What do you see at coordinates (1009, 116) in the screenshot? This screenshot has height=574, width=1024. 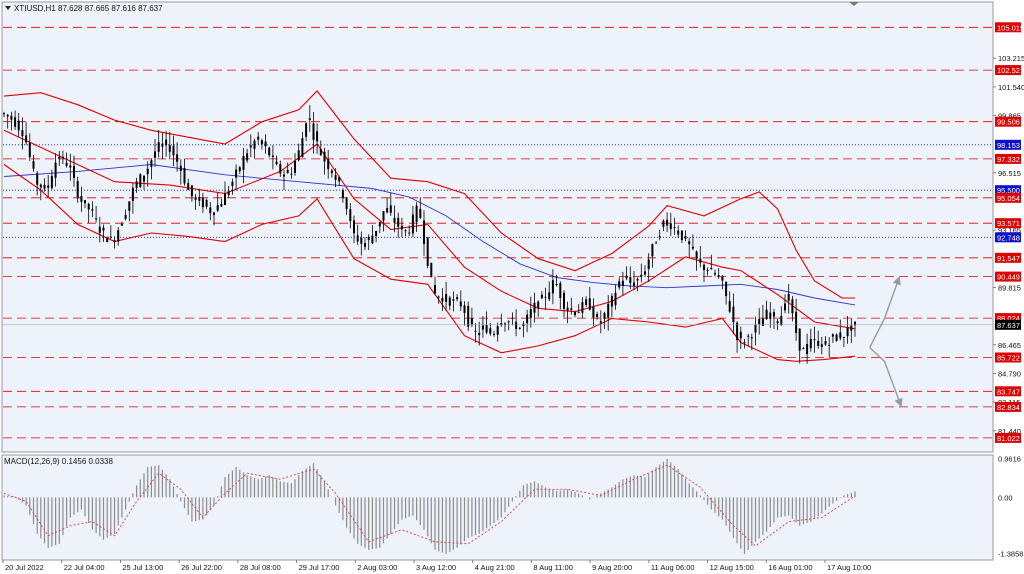 I see `price-tick-label: 99.865` at bounding box center [1009, 116].